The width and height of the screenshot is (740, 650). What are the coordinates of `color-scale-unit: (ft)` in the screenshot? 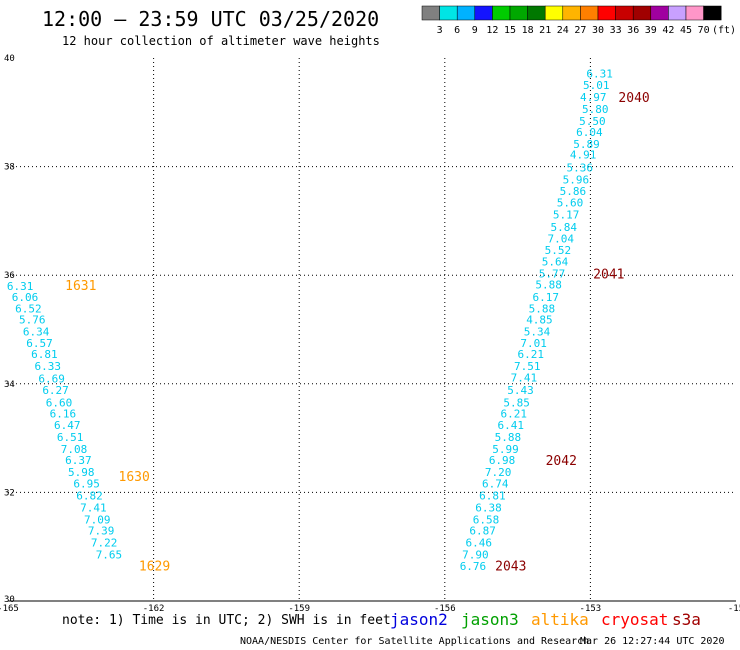 It's located at (724, 30).